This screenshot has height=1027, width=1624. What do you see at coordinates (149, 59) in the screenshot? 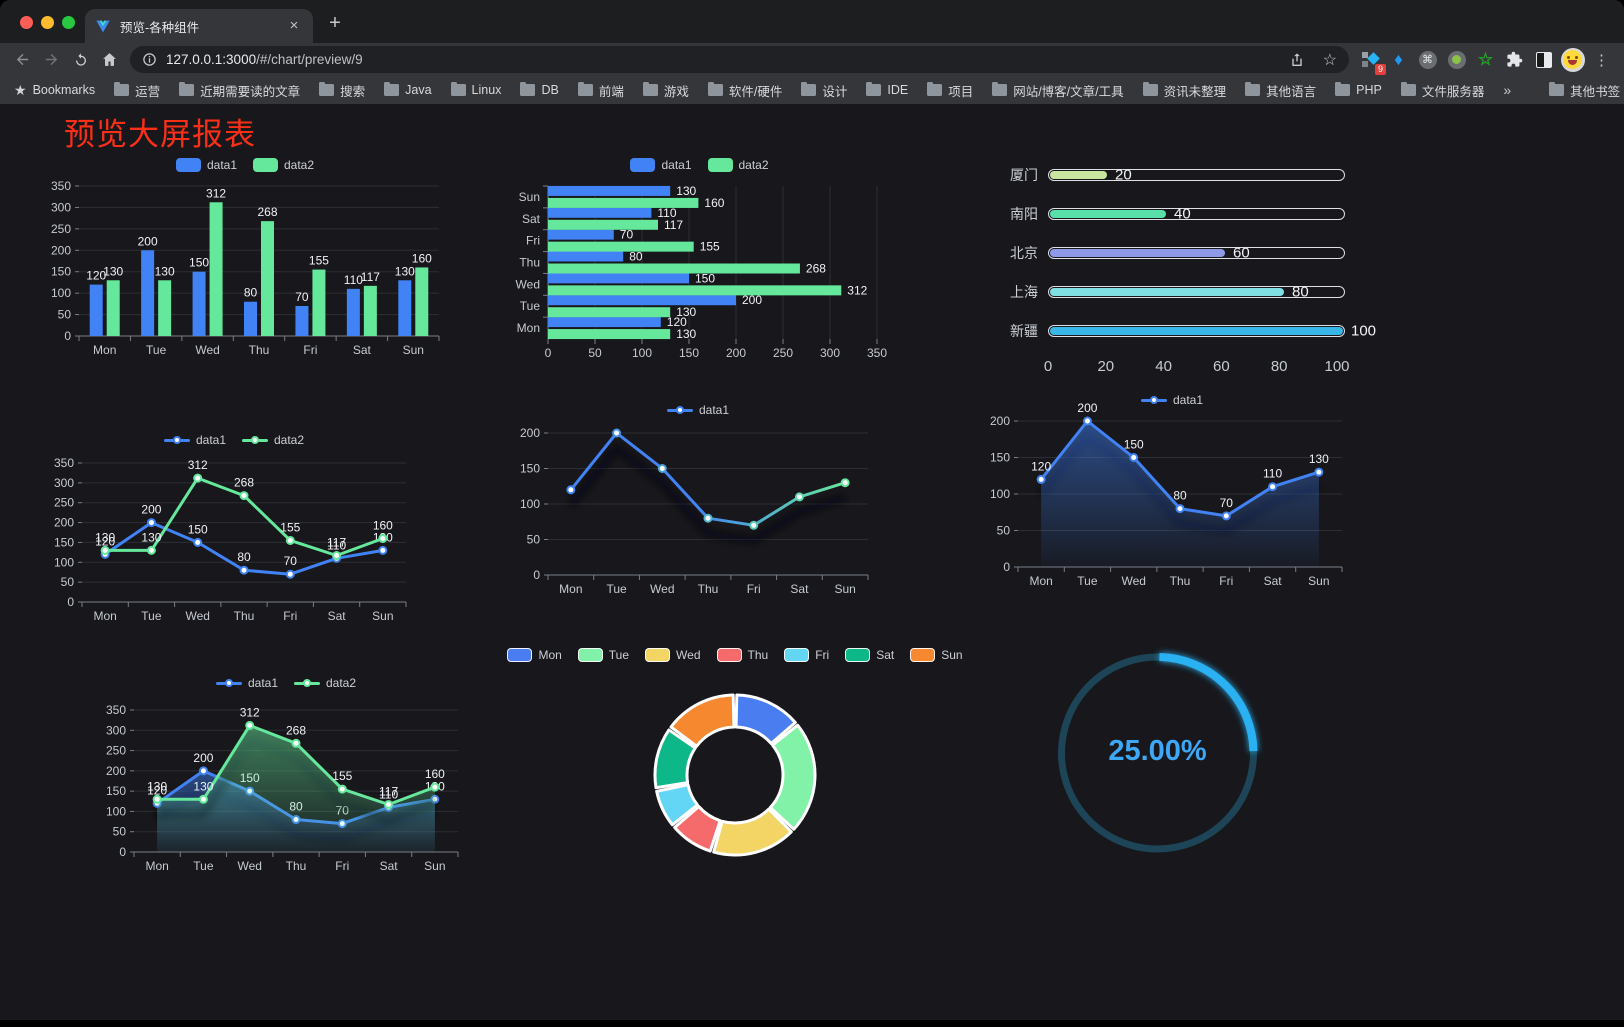
I see `site-info-icon` at bounding box center [149, 59].